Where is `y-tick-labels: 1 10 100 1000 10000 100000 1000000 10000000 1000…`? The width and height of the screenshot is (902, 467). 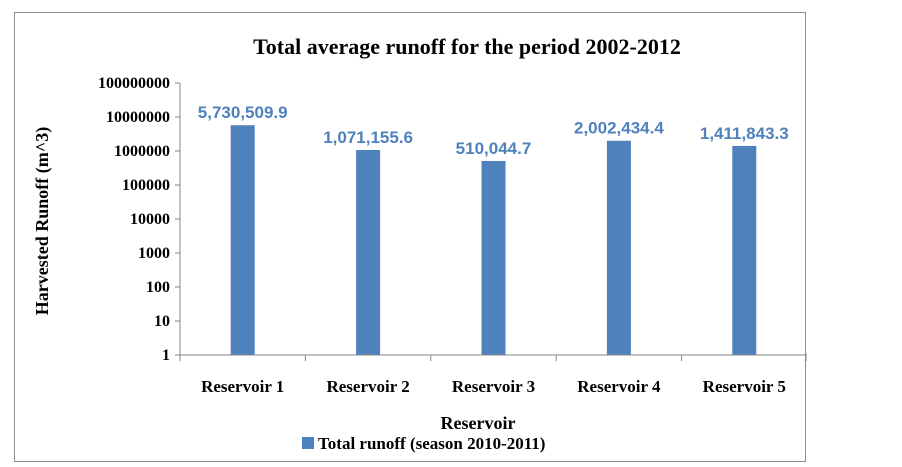 y-tick-labels: 1 10 100 1000 10000 100000 1000000 10000000 1000… is located at coordinates (134, 219).